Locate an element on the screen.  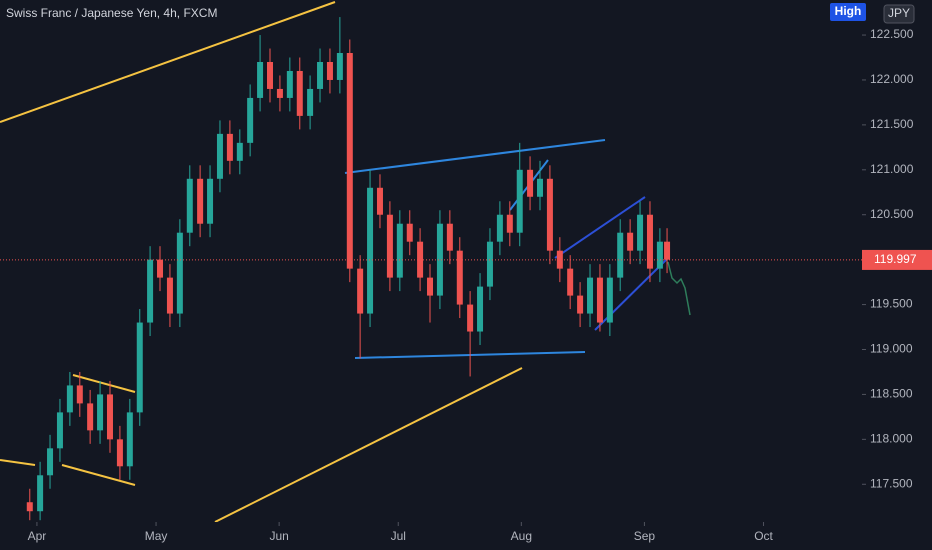
x-tick-label: Jul is located at coordinates (398, 536).